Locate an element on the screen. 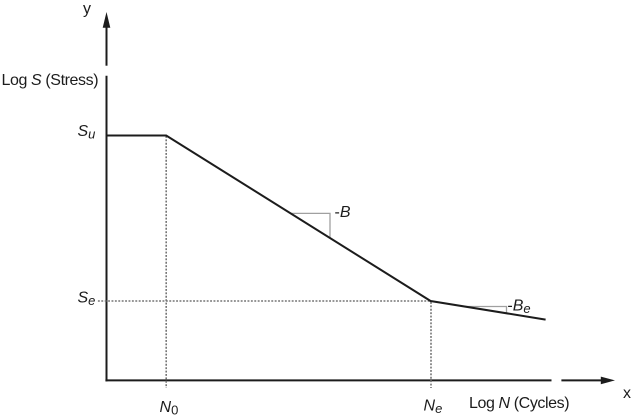  svg-text: -Be is located at coordinates (518, 306).